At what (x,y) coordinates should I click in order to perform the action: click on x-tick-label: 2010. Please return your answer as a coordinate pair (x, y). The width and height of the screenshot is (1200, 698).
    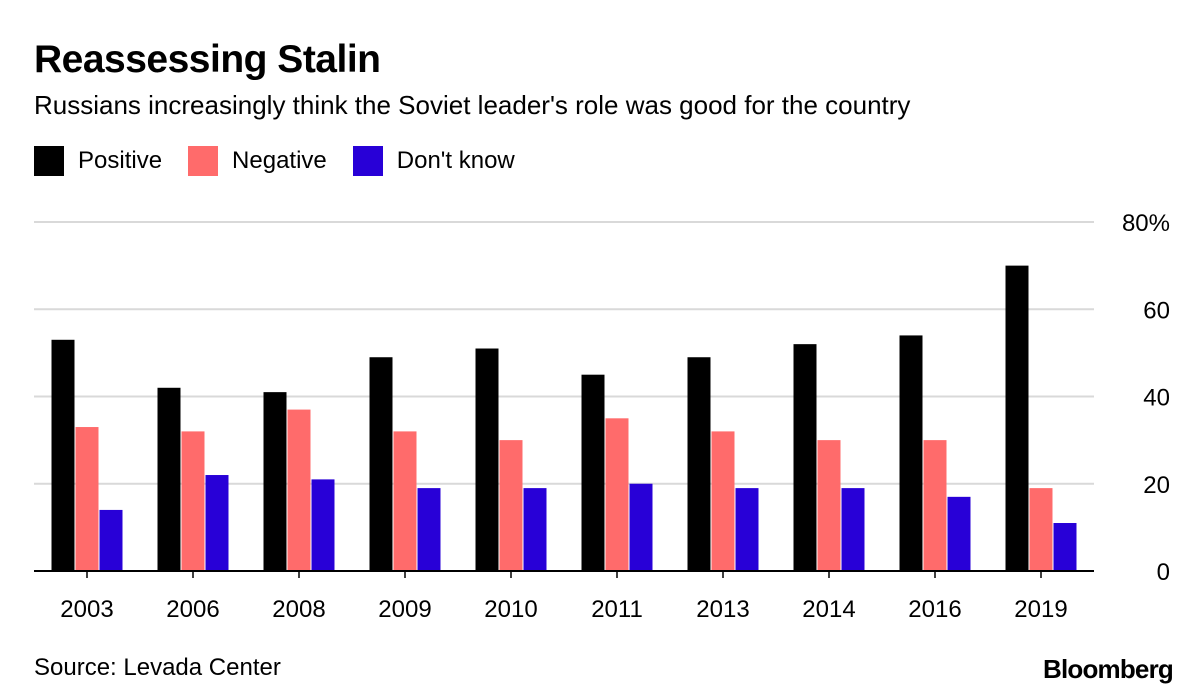
    Looking at the image, I should click on (510, 609).